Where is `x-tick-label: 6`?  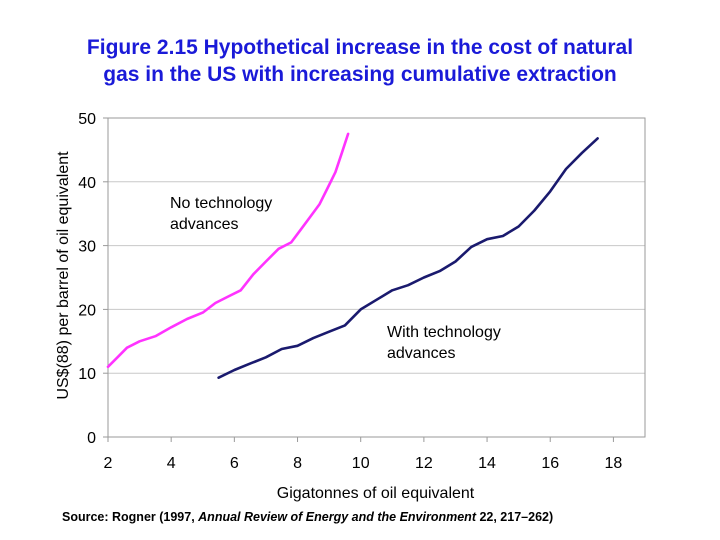 x-tick-label: 6 is located at coordinates (234, 463).